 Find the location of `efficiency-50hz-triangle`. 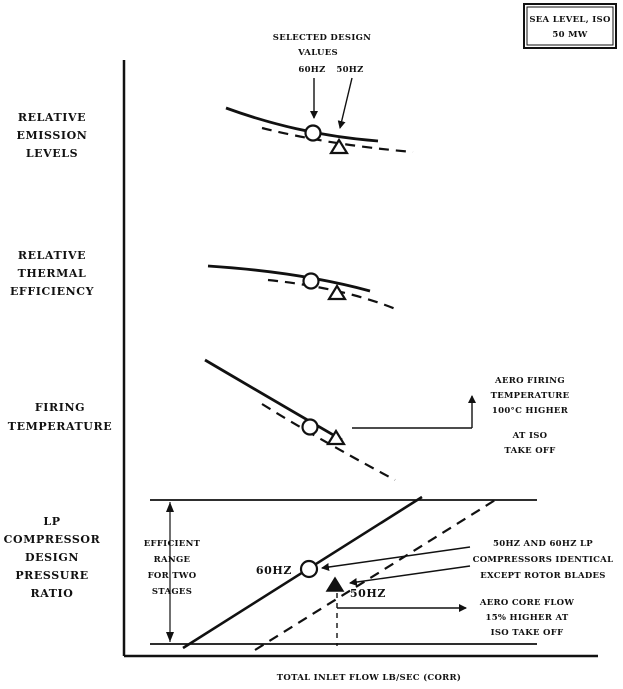

efficiency-50hz-triangle is located at coordinates (337, 292).